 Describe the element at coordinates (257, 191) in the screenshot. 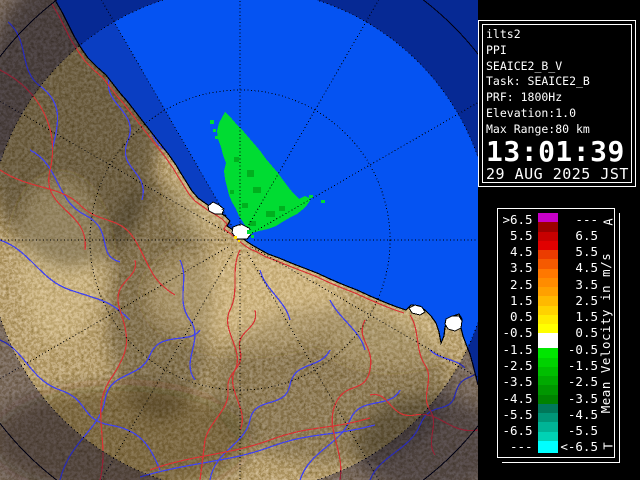

I see `echo-dark-patches` at that location.